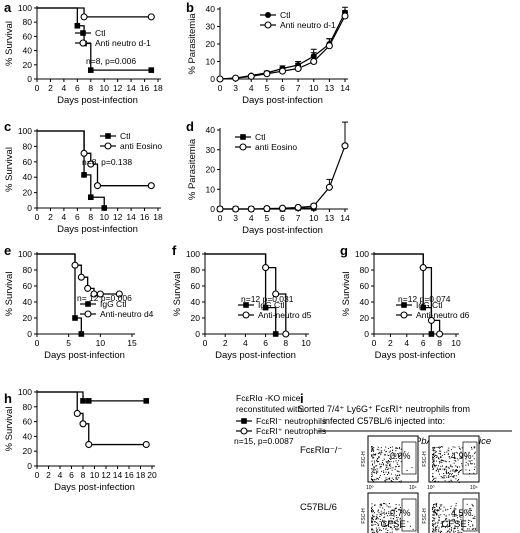  I want to click on chart-f-y-tick-label: 20, so click(196, 318).